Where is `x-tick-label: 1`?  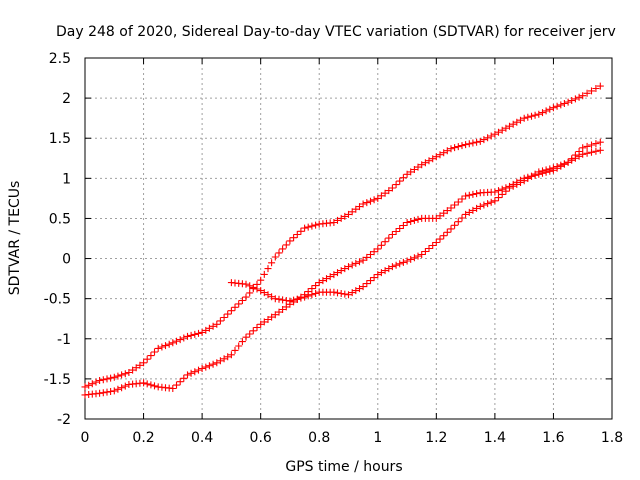
x-tick-label: 1 is located at coordinates (377, 438).